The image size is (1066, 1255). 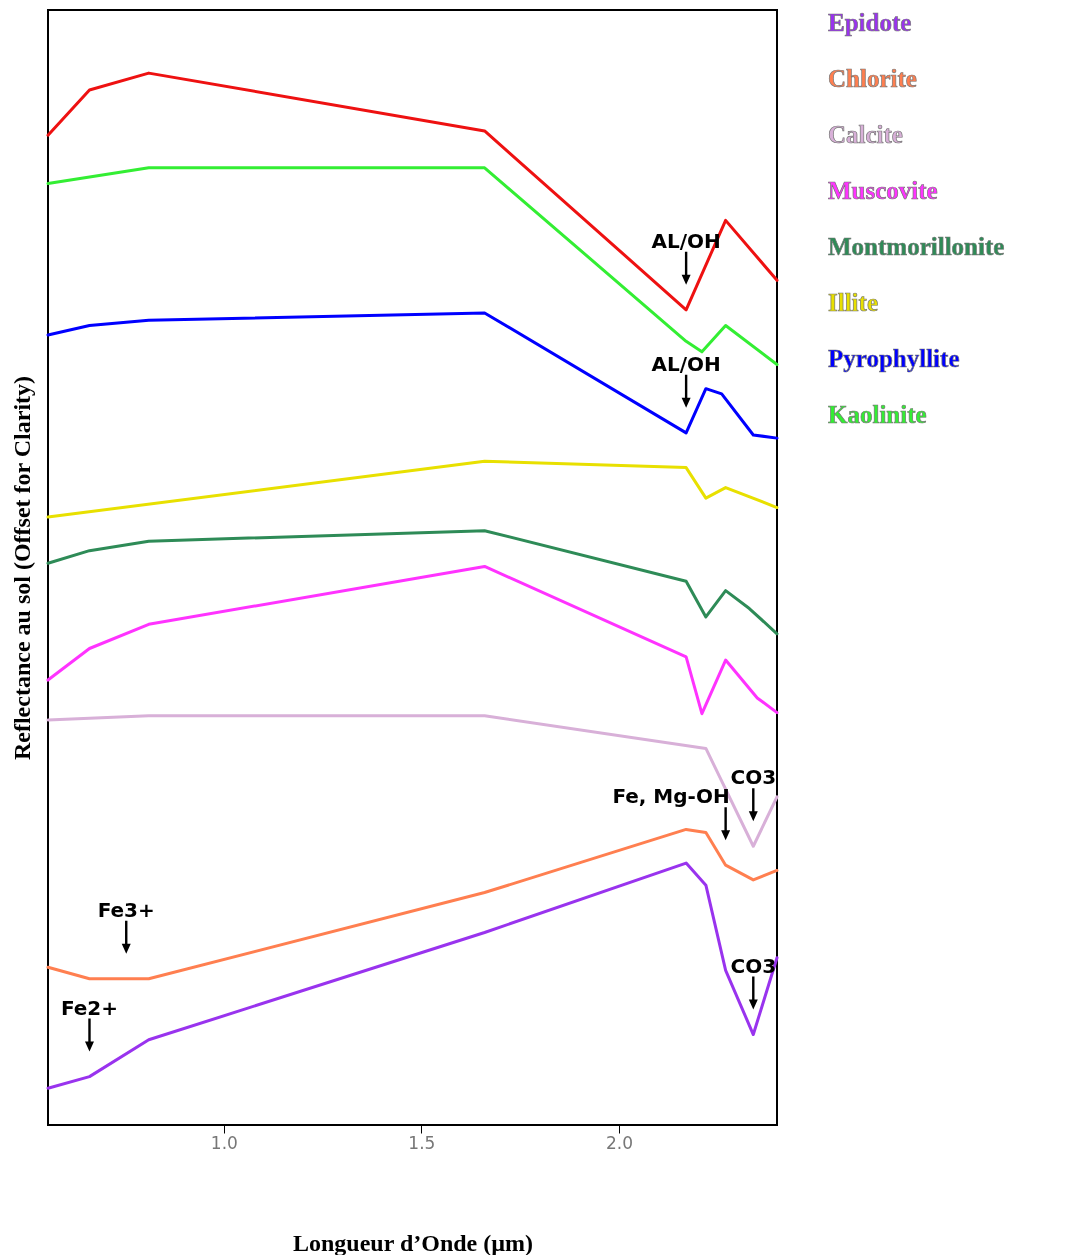 What do you see at coordinates (686, 363) in the screenshot?
I see `annotation: AL/OH` at bounding box center [686, 363].